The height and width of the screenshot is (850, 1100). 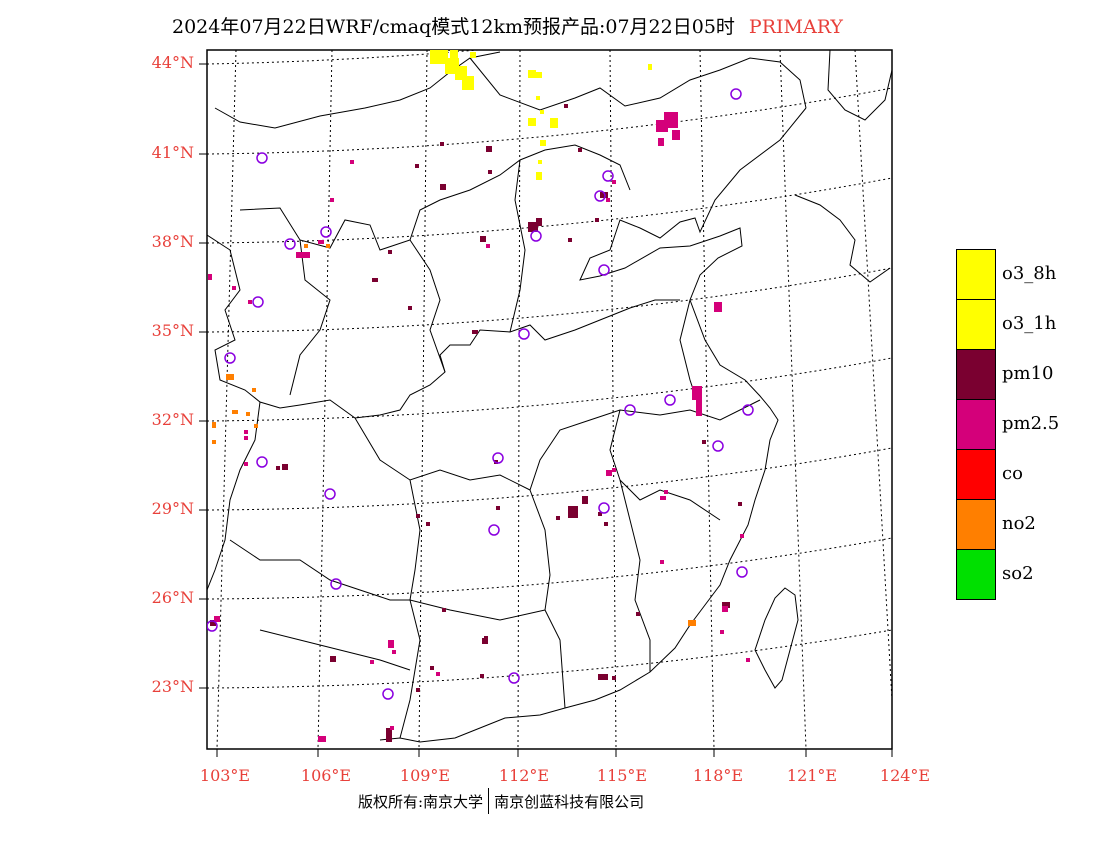 I want to click on legend-label: pm2.5, so click(x=1031, y=423).